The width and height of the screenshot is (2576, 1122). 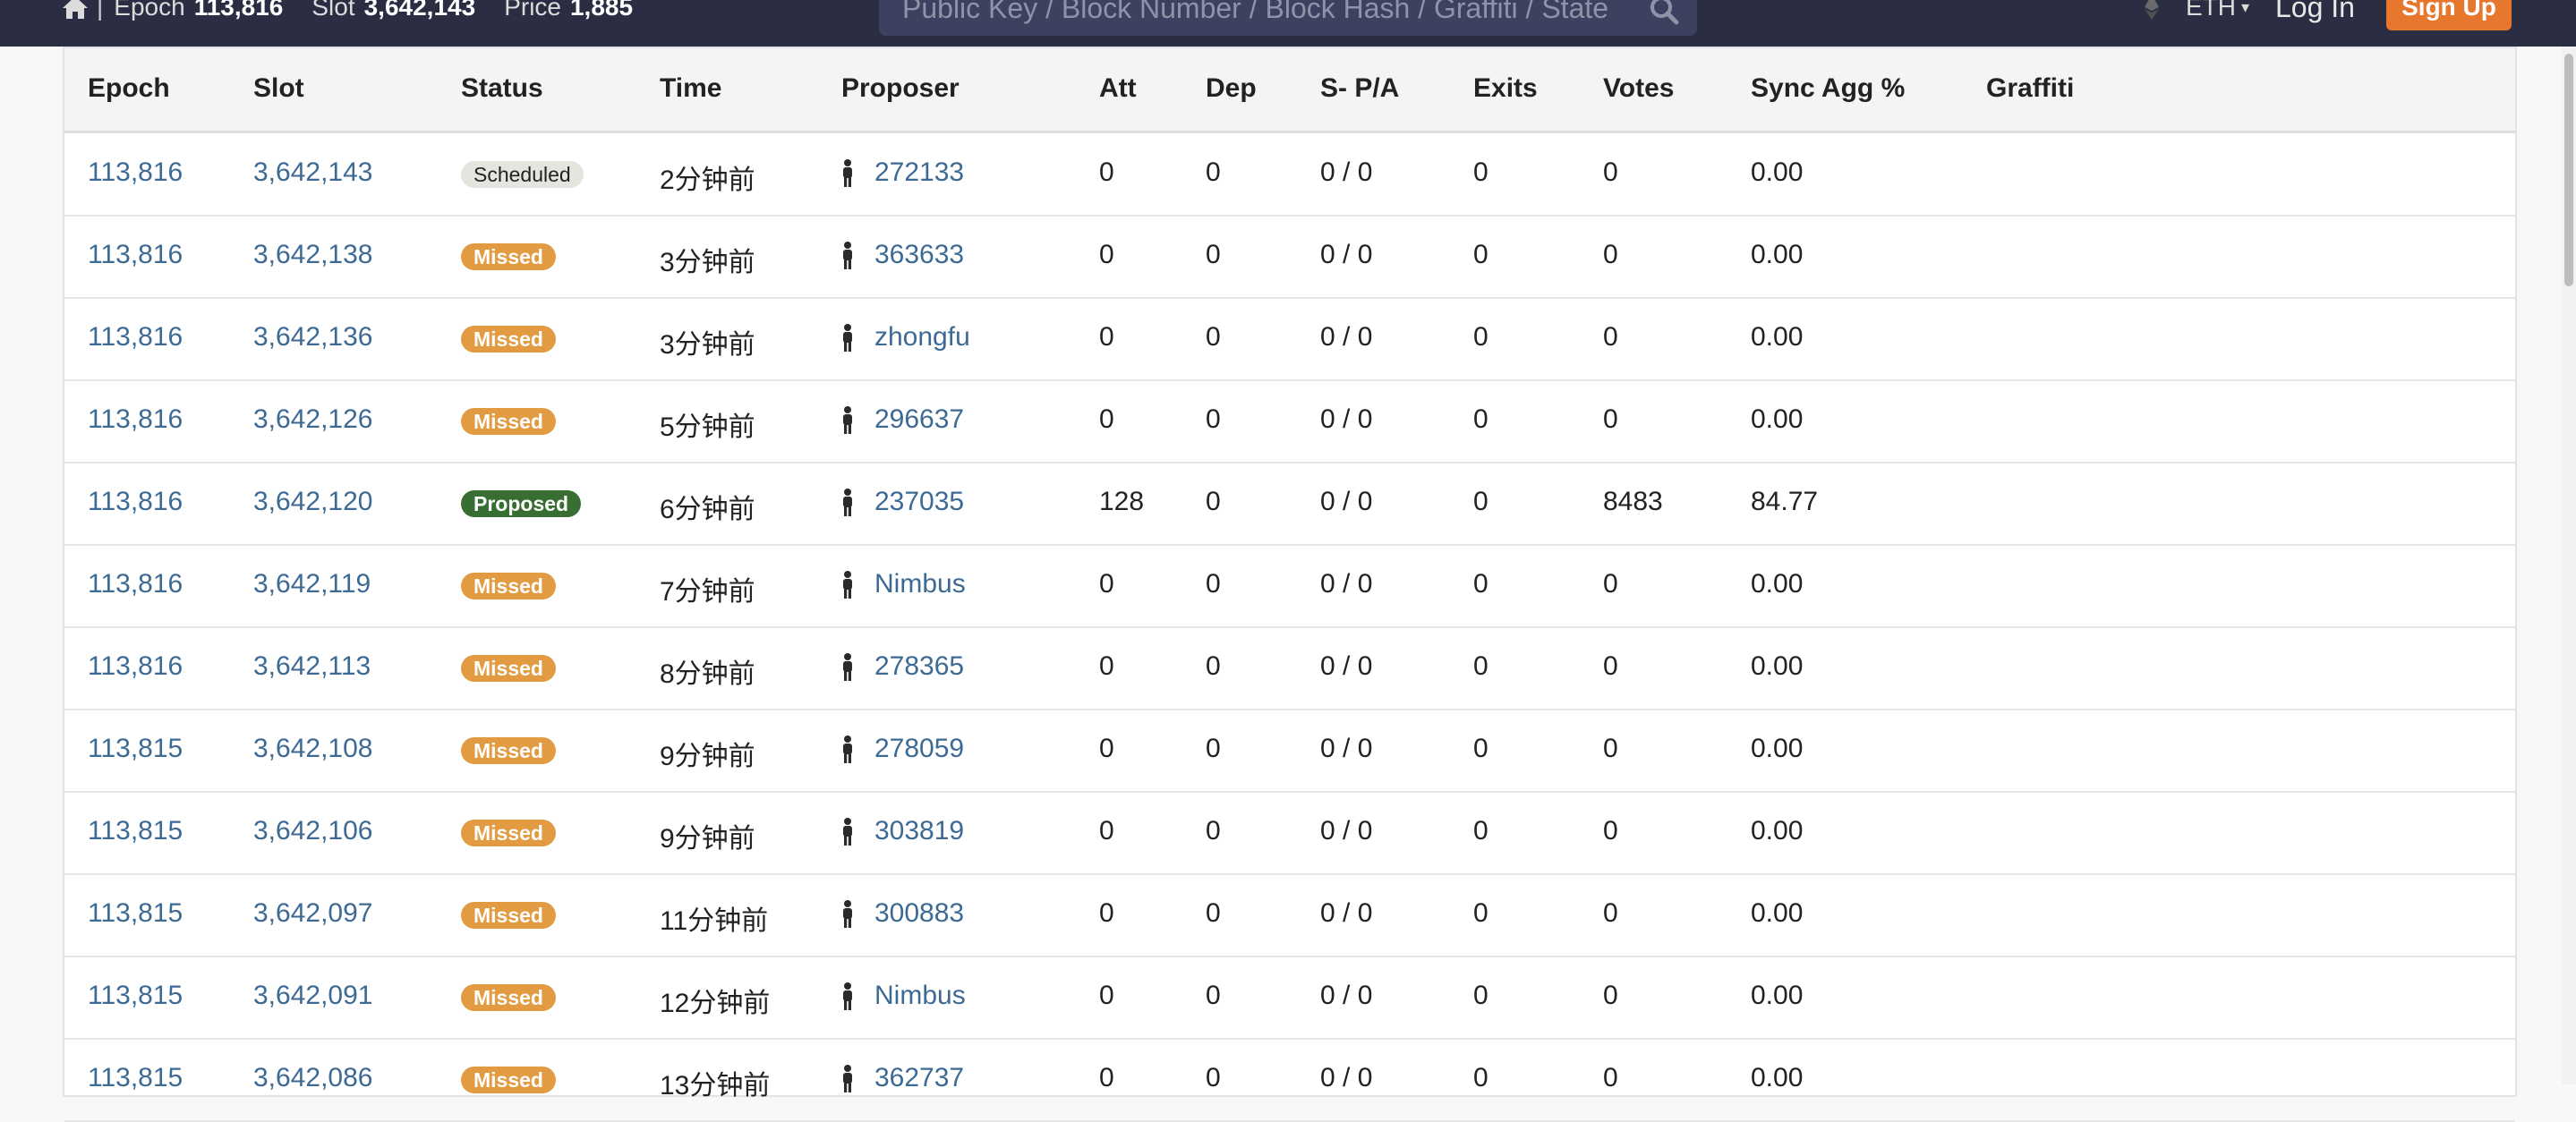 I want to click on column-header-proposer: Proposer, so click(x=900, y=88).